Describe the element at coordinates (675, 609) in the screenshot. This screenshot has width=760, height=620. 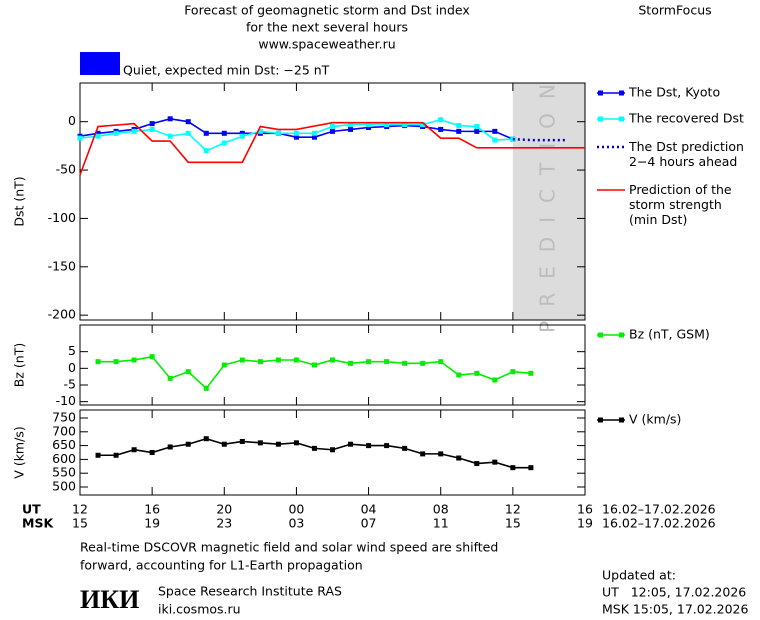
I see `updated-line: MSK 15:05, 17.02.2026` at that location.